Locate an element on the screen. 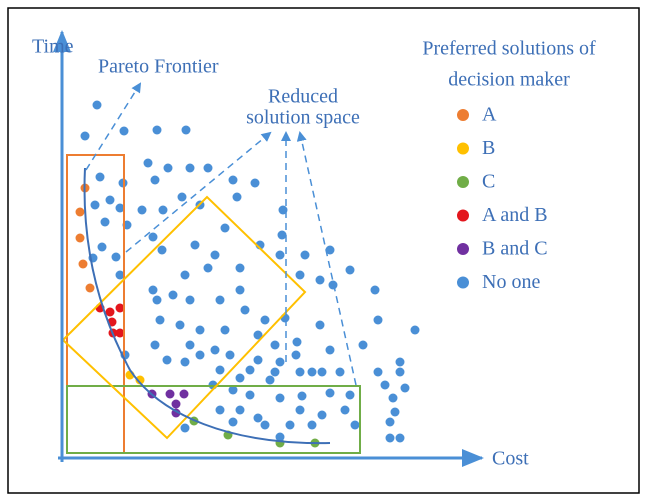 Image resolution: width=647 pixels, height=501 pixels. legend-title: decision maker is located at coordinates (509, 80).